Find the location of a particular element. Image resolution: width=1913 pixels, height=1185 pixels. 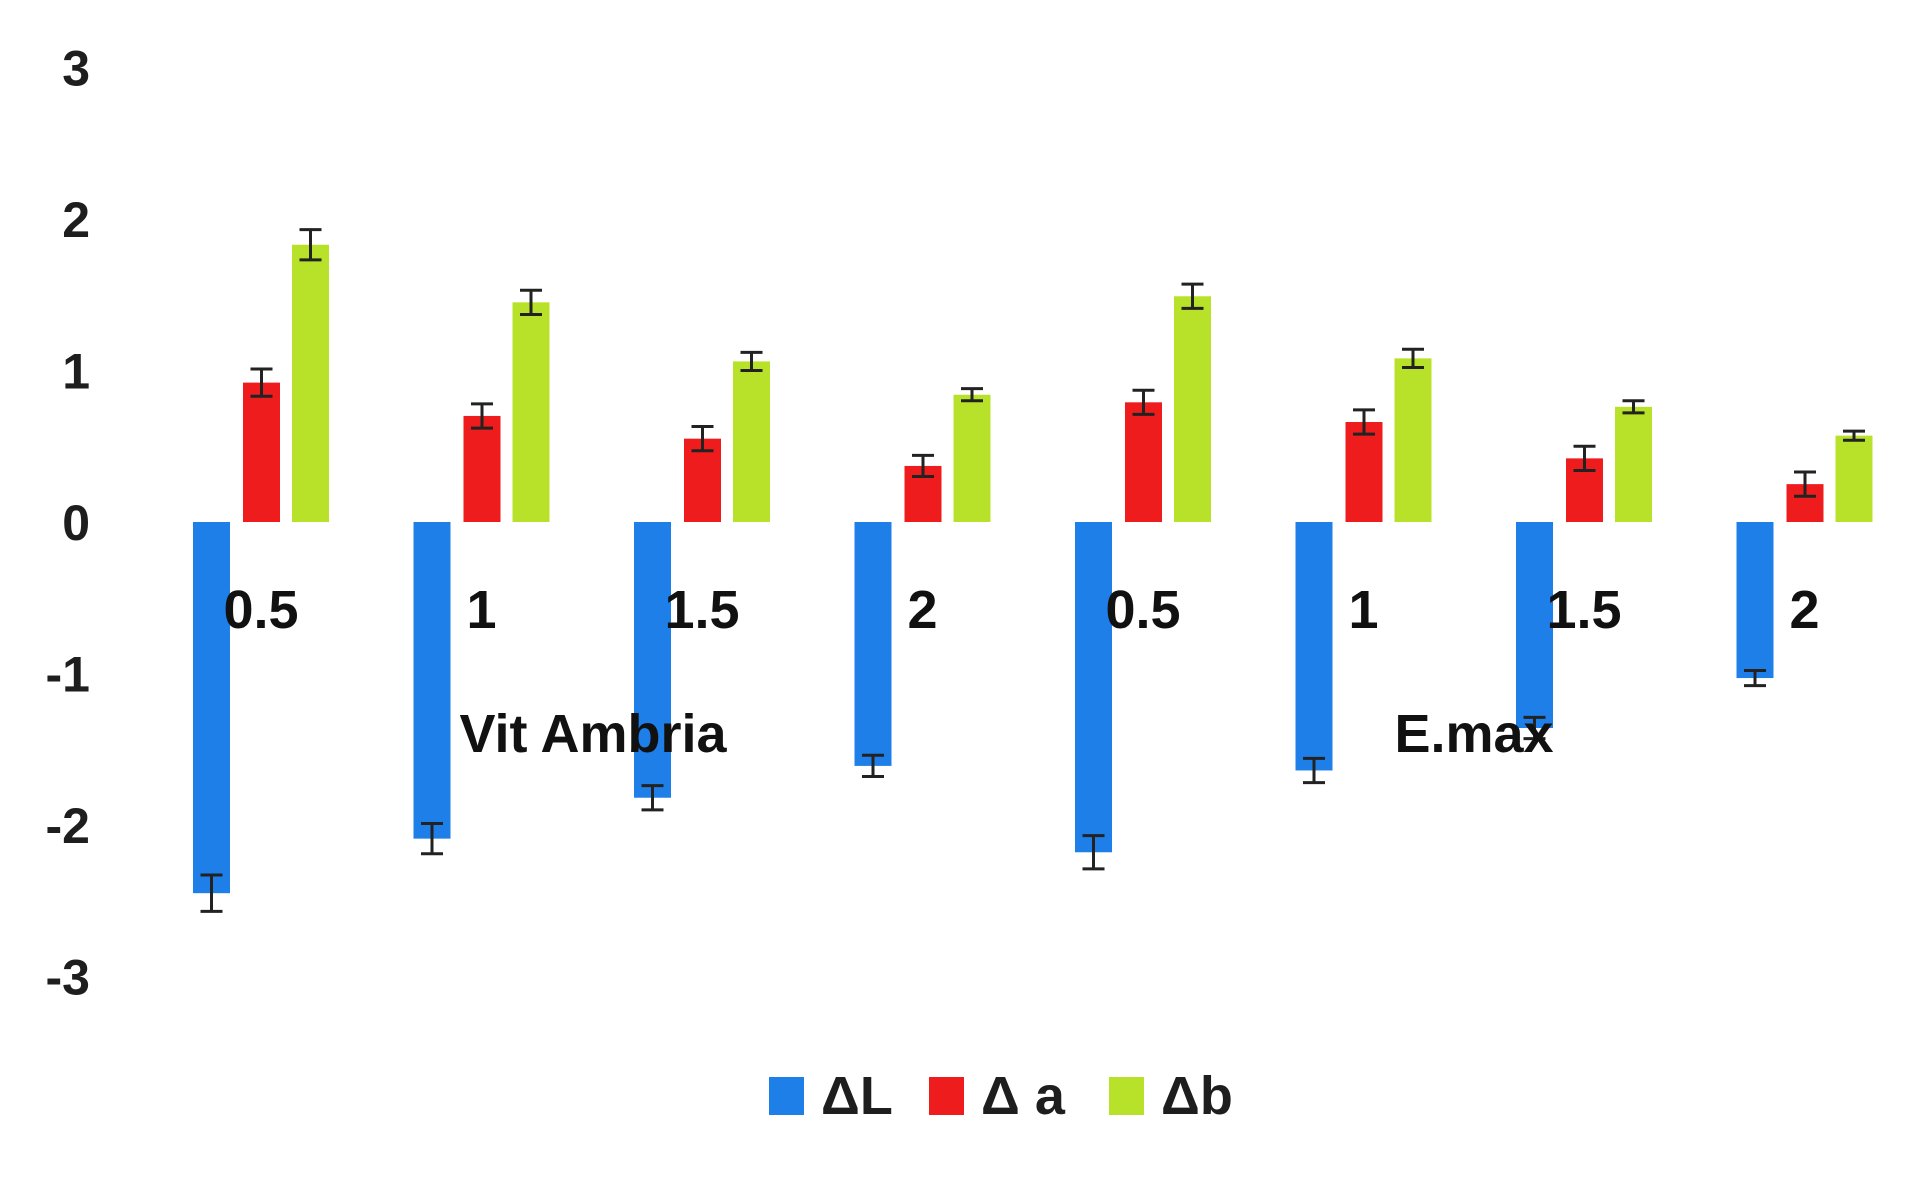

legend-label: Δb is located at coordinates (1197, 1096).